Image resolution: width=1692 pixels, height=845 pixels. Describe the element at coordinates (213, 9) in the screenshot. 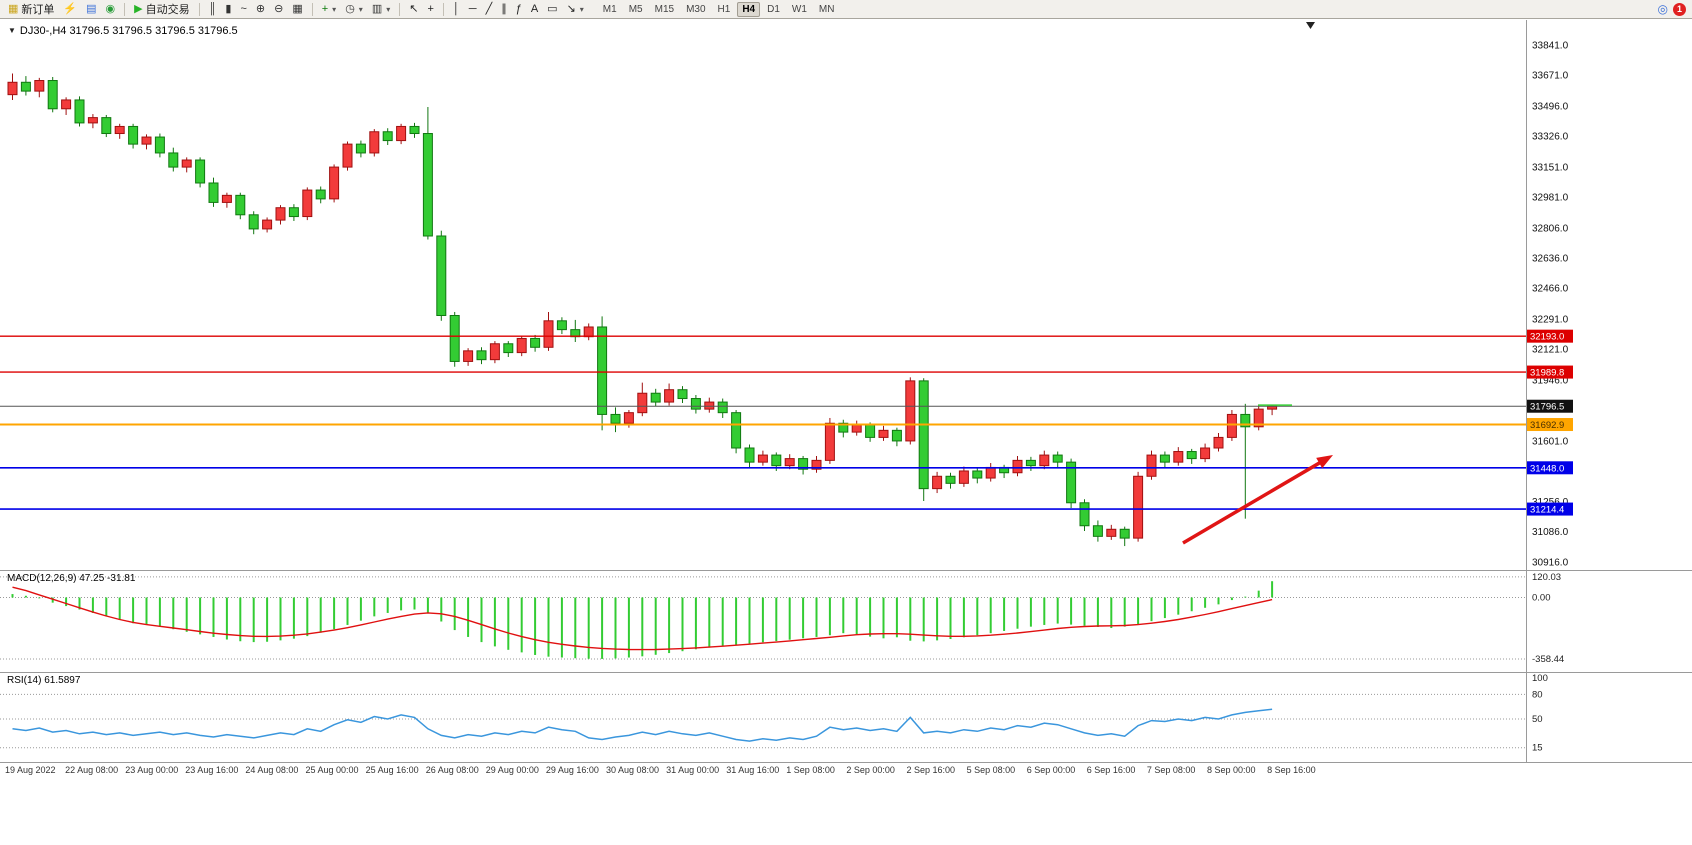

I see `bar-chart-type-button: ║` at that location.